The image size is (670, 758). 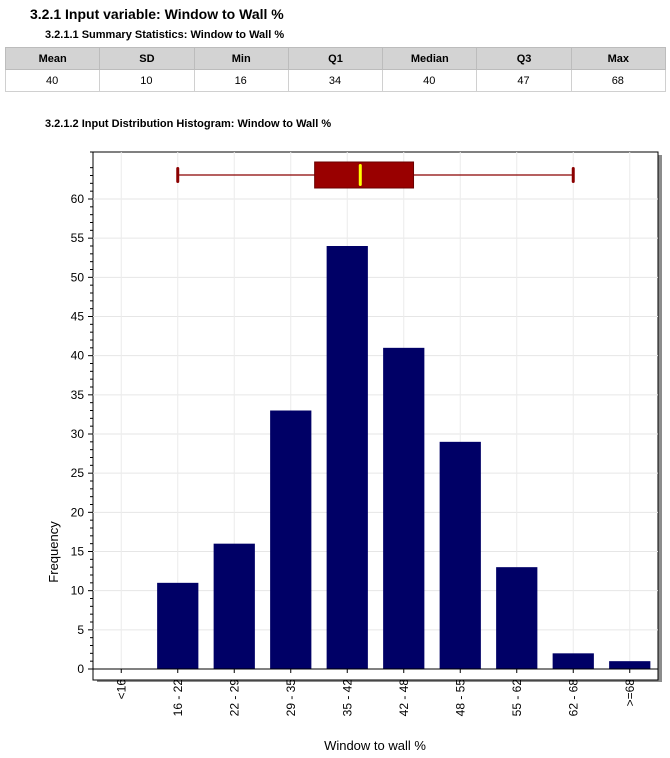 I want to click on stat-header-mean: Mean, so click(x=52, y=58).